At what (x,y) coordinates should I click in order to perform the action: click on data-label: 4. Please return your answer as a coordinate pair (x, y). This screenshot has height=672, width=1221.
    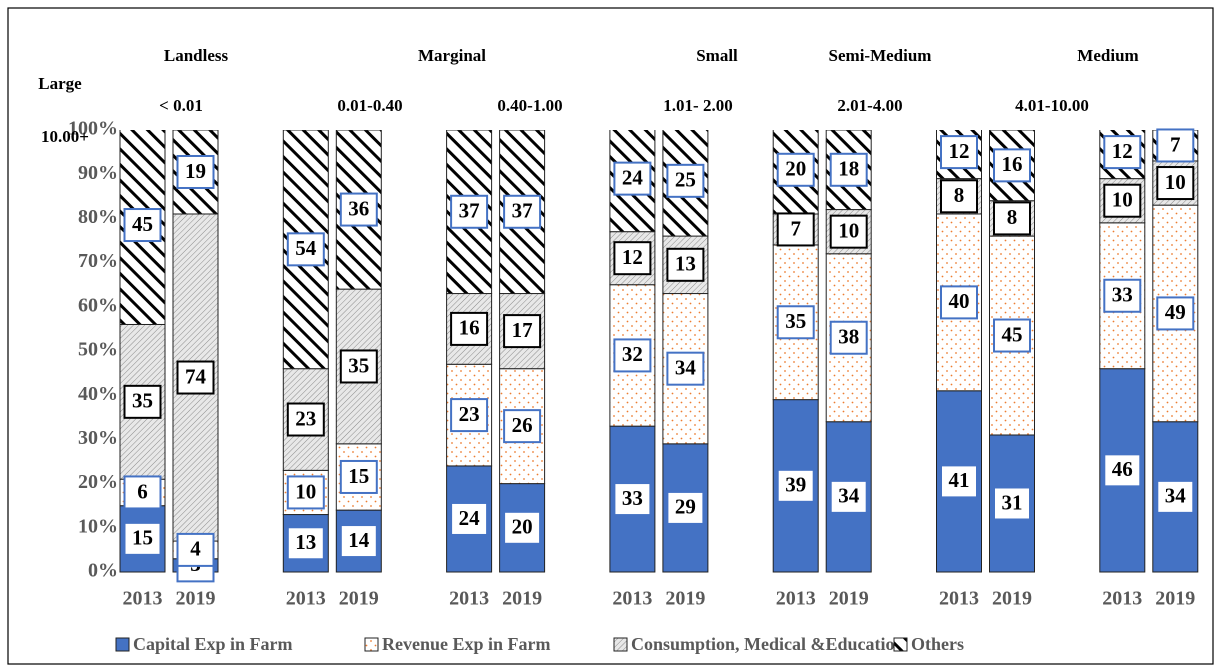
    Looking at the image, I should click on (195, 549).